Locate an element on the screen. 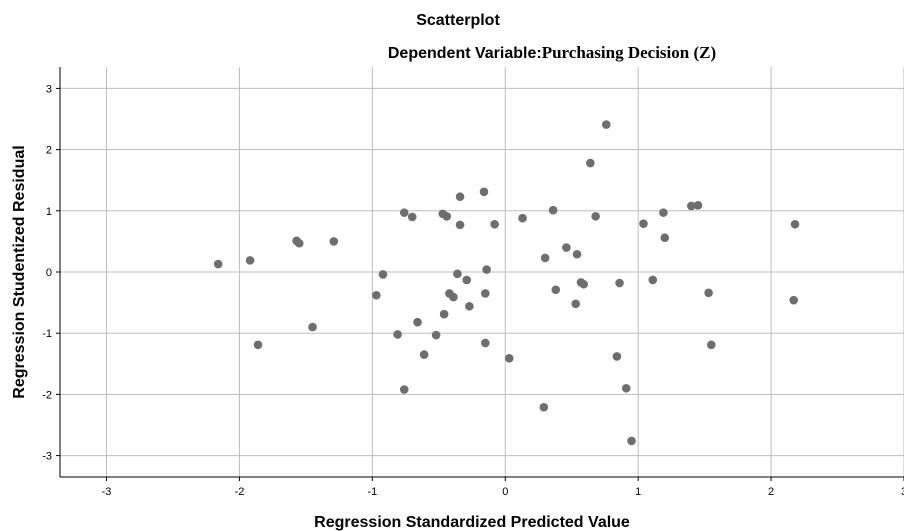  x-axis-label: Regression Standardized Predicted Value is located at coordinates (472, 522).